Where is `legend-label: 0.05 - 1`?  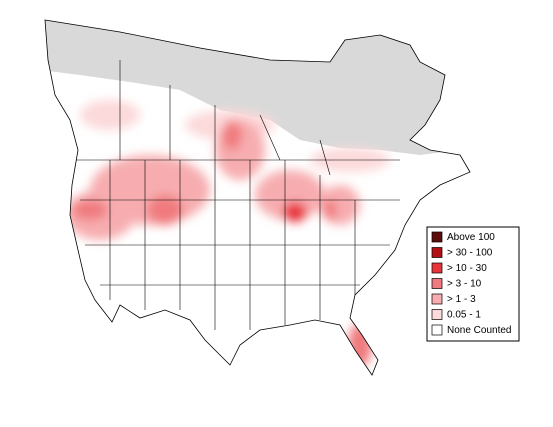
legend-label: 0.05 - 1 is located at coordinates (464, 315).